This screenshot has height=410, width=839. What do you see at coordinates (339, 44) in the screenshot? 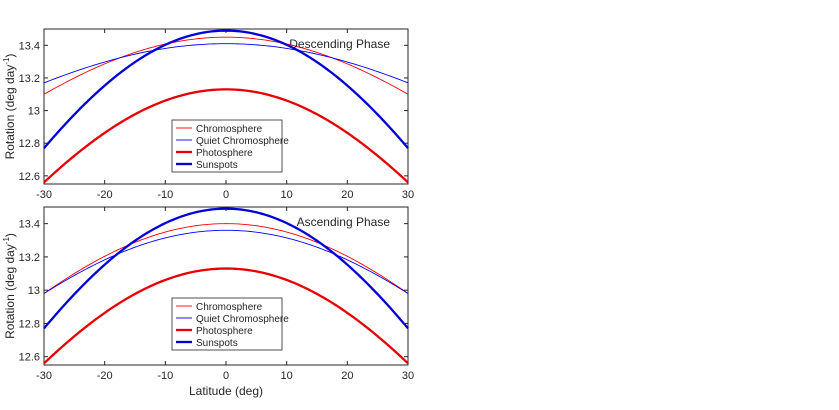
I see `chart-title: Descending Phase` at bounding box center [339, 44].